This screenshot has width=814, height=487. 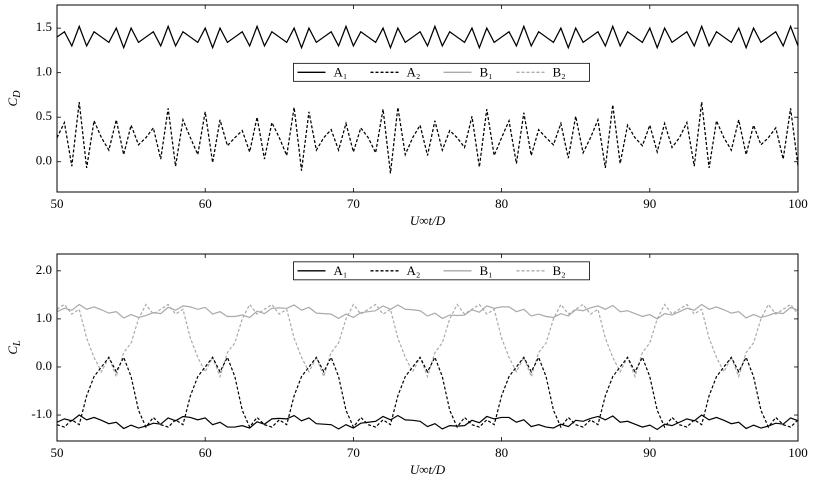 I want to click on y-tick-label: 2.0, so click(x=44, y=269).